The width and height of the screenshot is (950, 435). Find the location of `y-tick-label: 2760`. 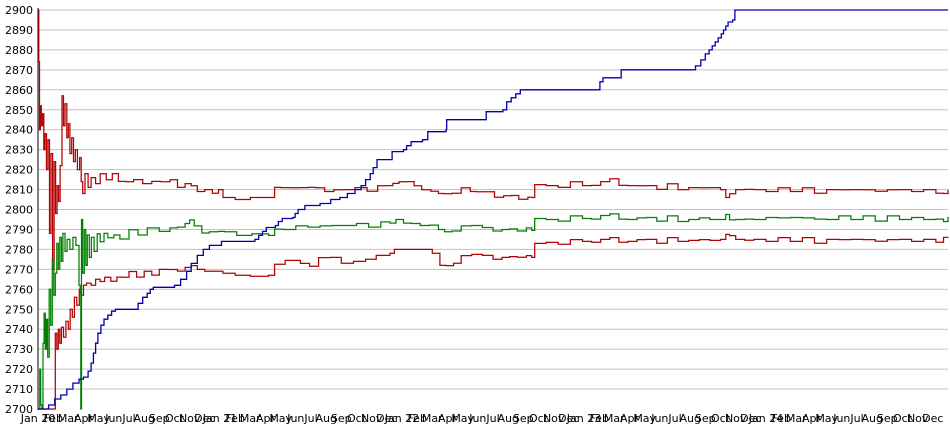

y-tick-label: 2760 is located at coordinates (19, 289).